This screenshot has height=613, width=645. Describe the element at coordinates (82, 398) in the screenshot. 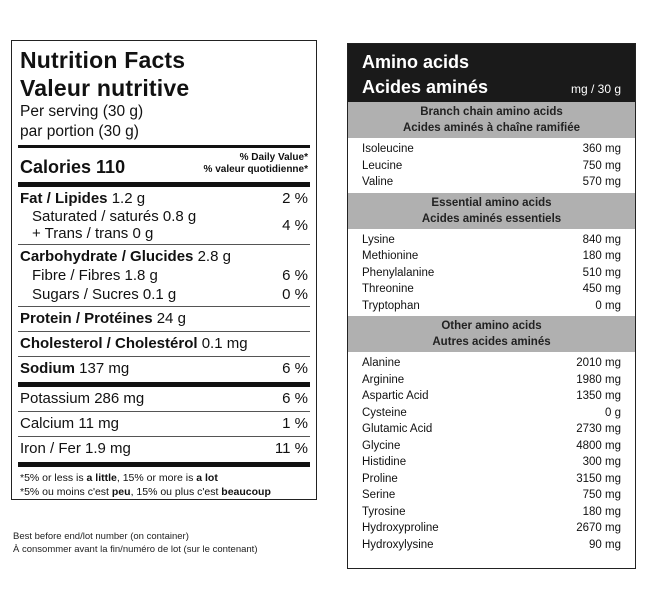

I see `potassium-label: Potassium 286 mg` at that location.